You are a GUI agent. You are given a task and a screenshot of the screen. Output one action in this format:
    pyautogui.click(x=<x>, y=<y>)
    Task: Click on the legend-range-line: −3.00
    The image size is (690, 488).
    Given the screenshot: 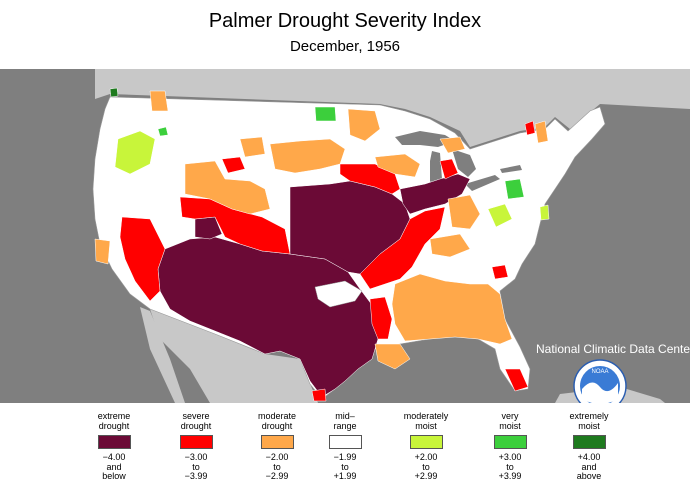 What is the action you would take?
    pyautogui.click(x=196, y=457)
    